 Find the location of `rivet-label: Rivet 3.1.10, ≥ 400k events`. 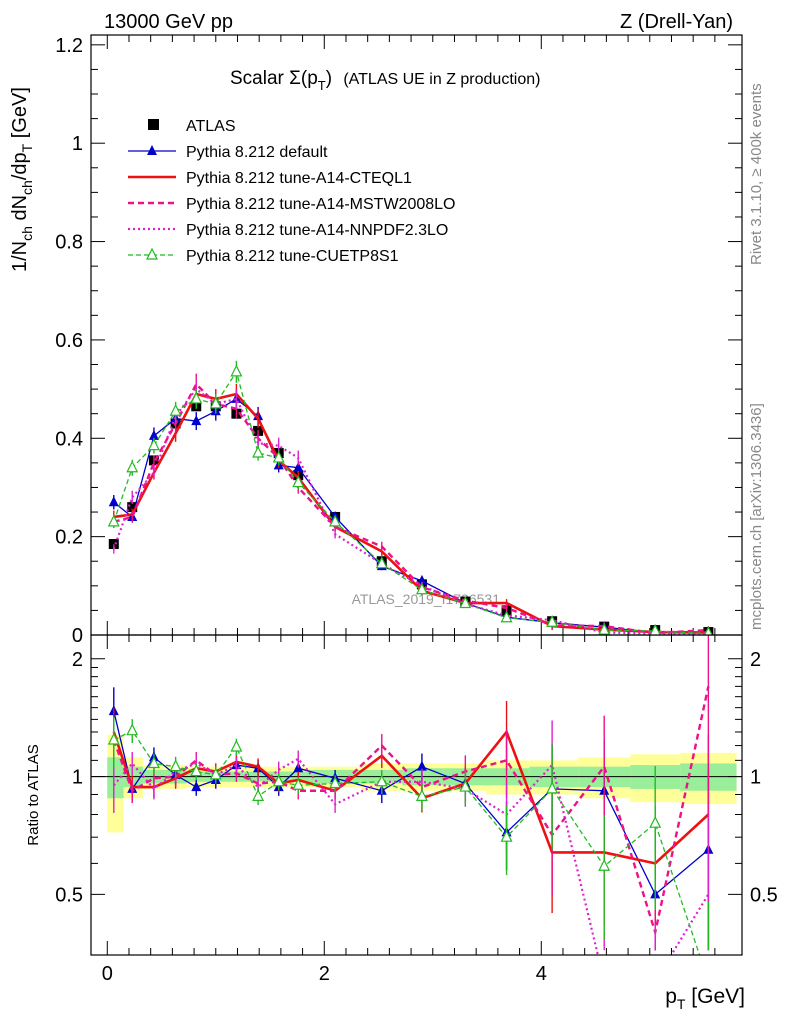

rivet-label: Rivet 3.1.10, ≥ 400k events is located at coordinates (756, 174).